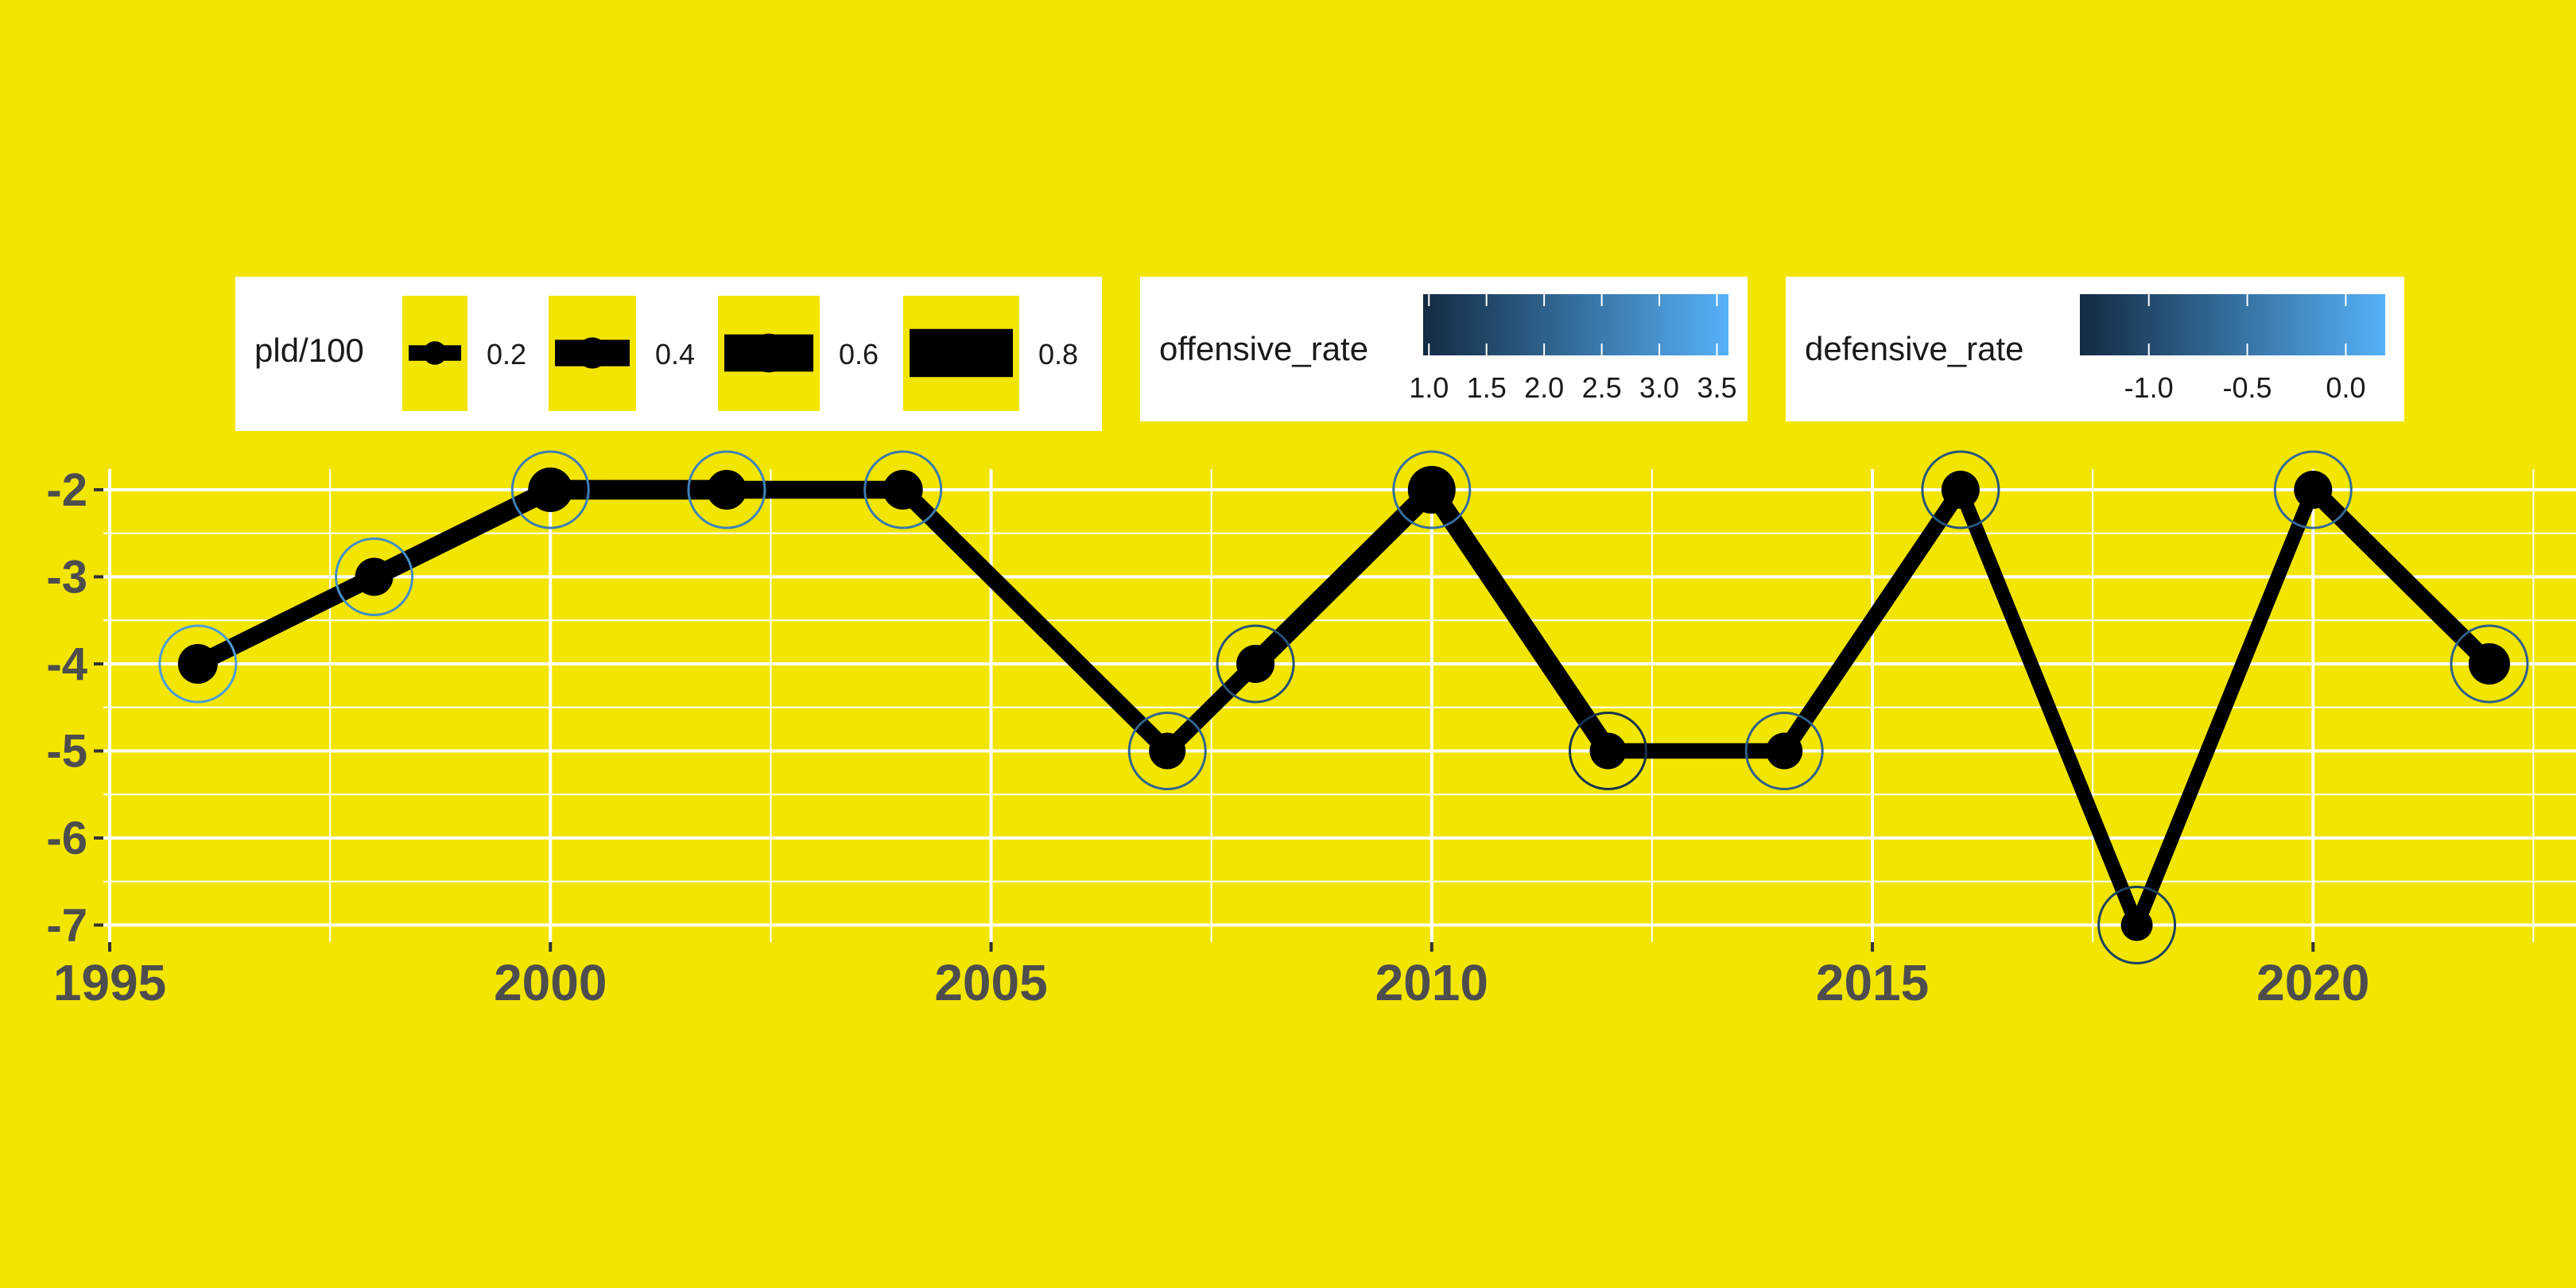 The image size is (2576, 1288). I want to click on colorbar-tick-label: -0.5, so click(2248, 387).